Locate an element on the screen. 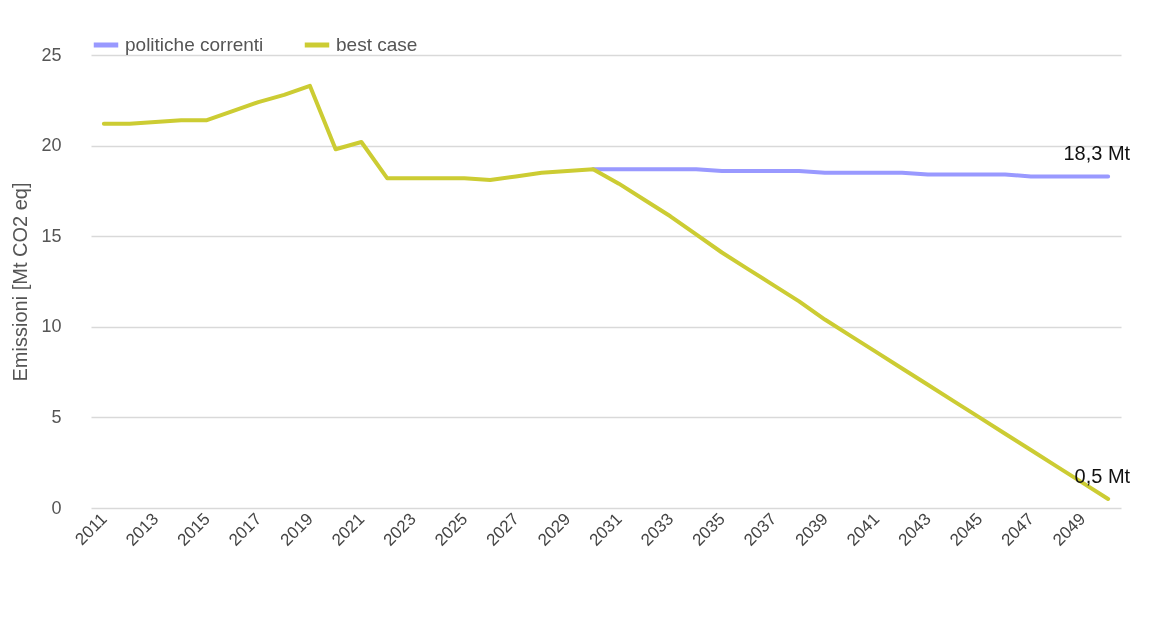  legend-label: best case is located at coordinates (377, 44).